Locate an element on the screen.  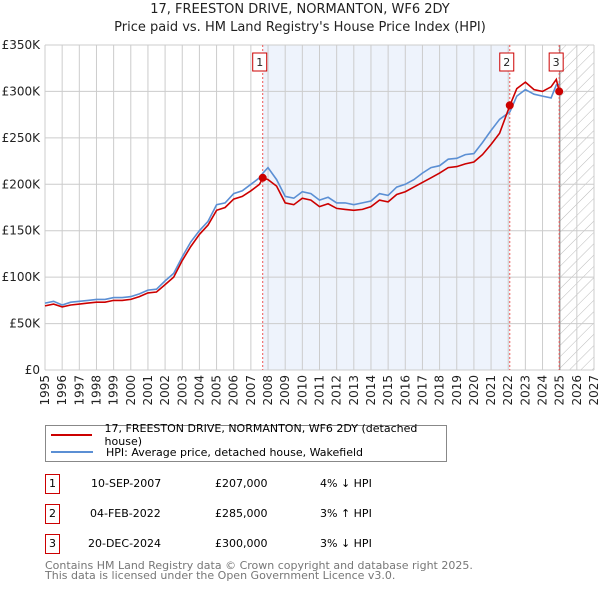
sale-price: £300,000 is located at coordinates (241, 543).